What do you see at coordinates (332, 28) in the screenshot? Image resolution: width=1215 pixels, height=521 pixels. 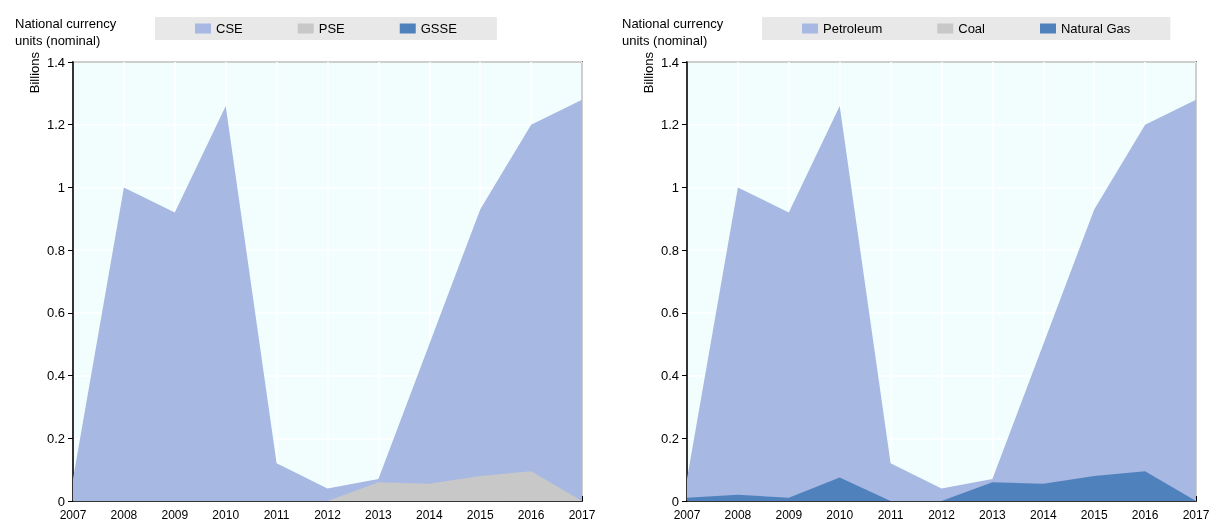 I see `legend-label: PSE` at bounding box center [332, 28].